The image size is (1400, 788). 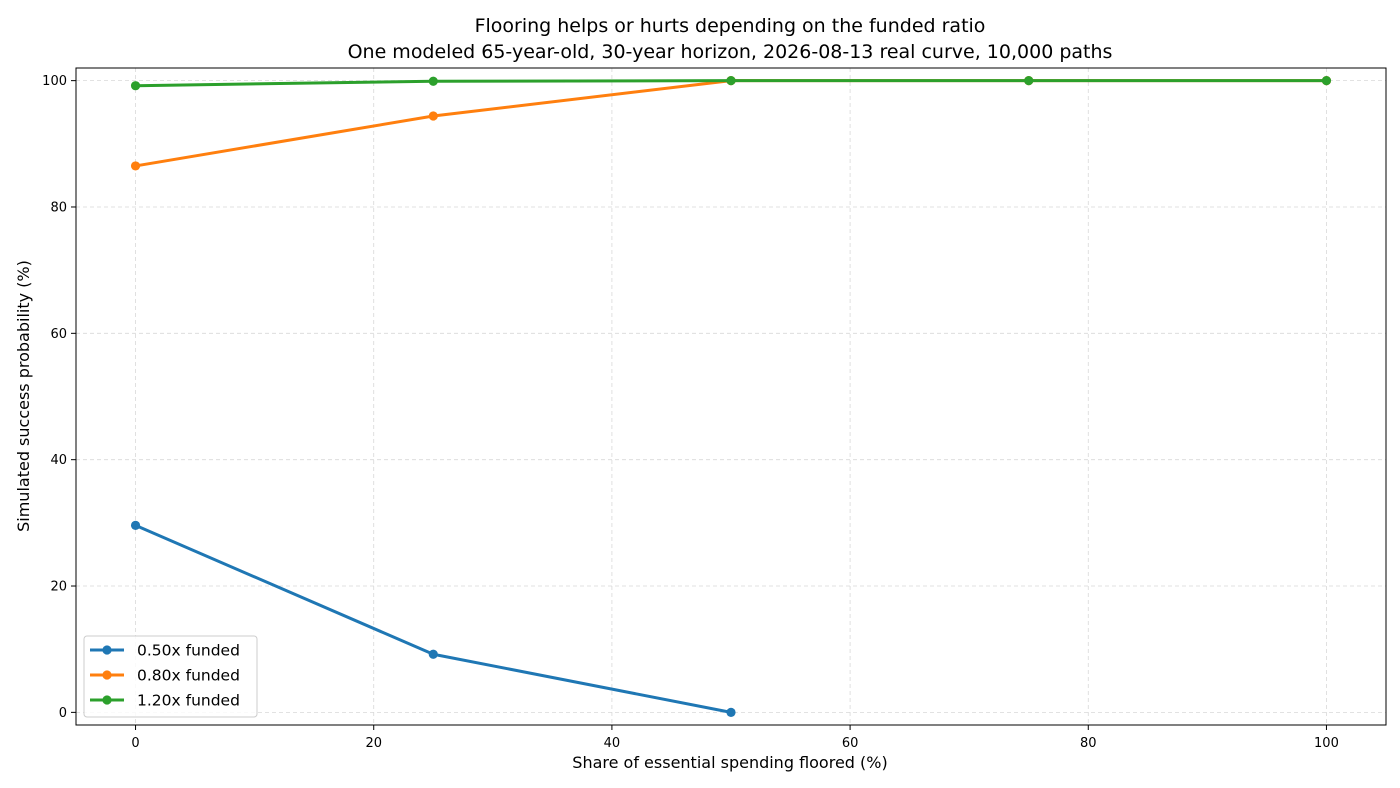 I want to click on x-axis-label: Share of essential spending floored (%), so click(x=729, y=762).